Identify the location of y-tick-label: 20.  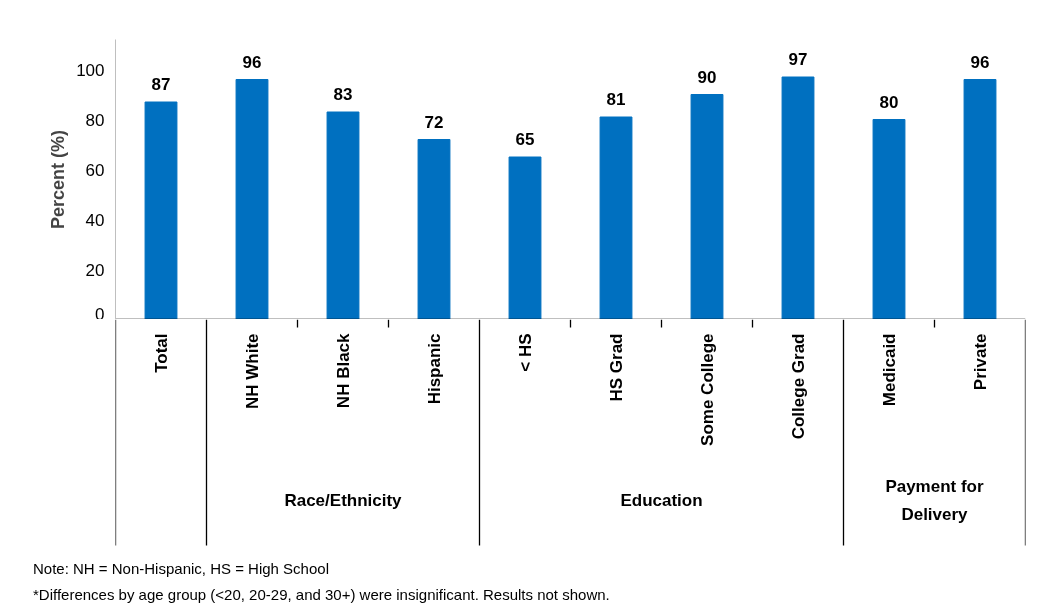
(95, 270).